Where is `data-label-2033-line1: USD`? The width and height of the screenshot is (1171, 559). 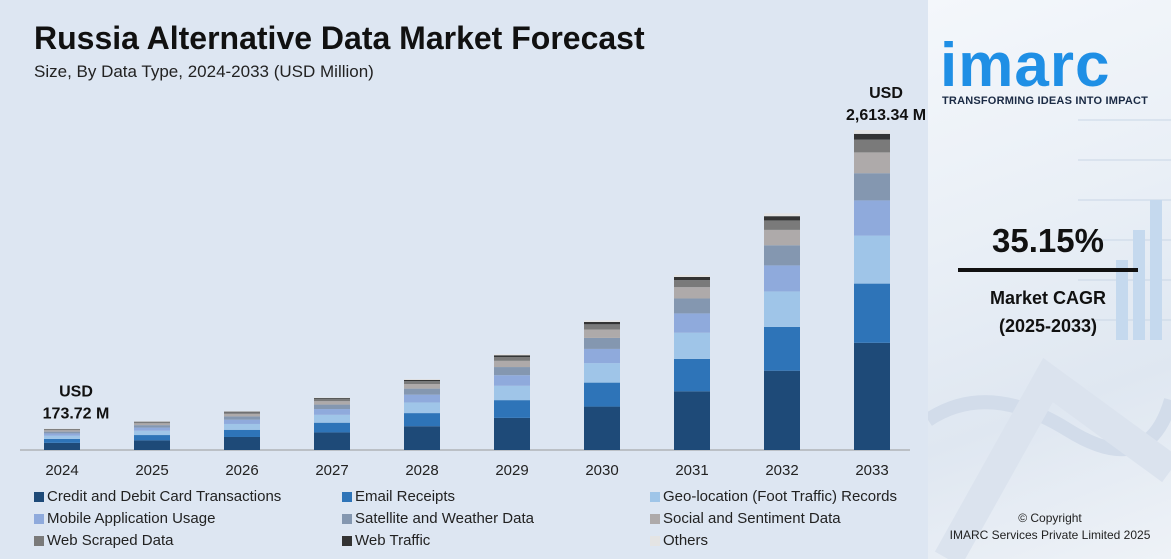
data-label-2033-line1: USD is located at coordinates (886, 93).